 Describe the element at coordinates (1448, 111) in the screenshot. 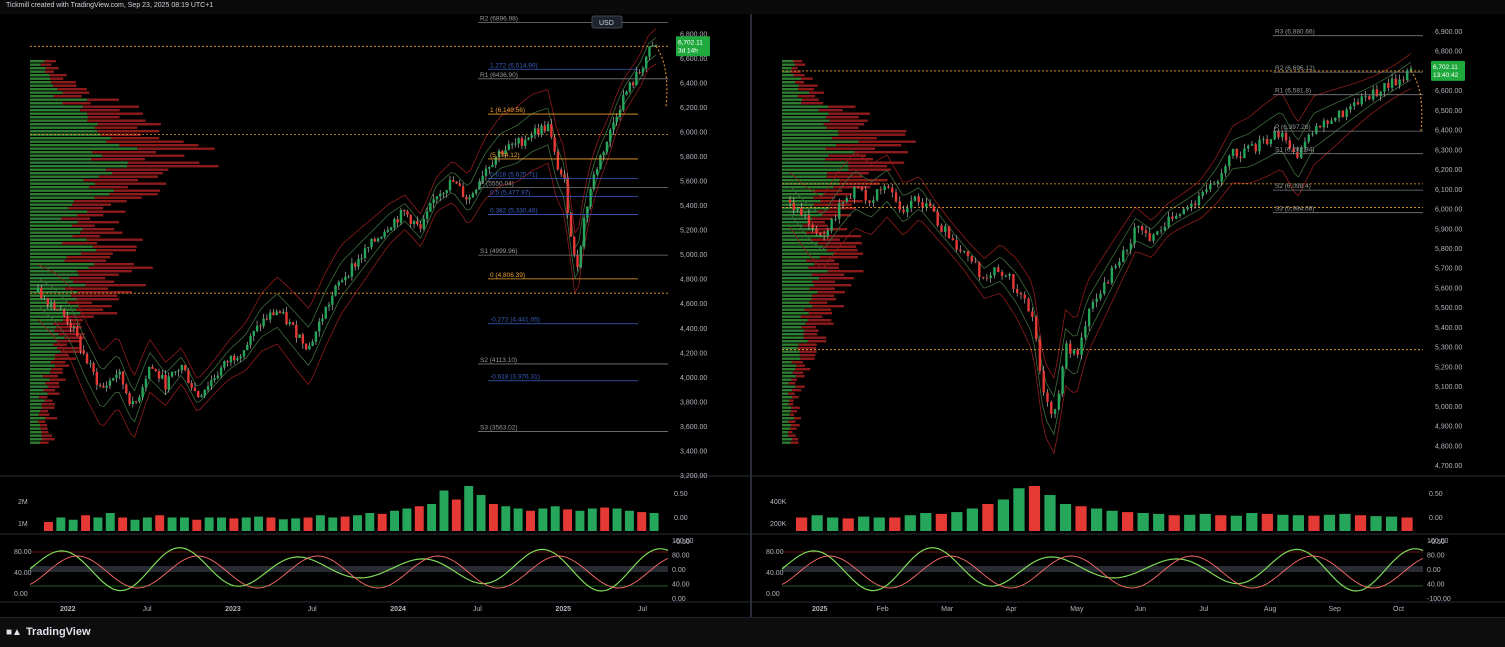

I see `price-tick: 6,500.00` at that location.